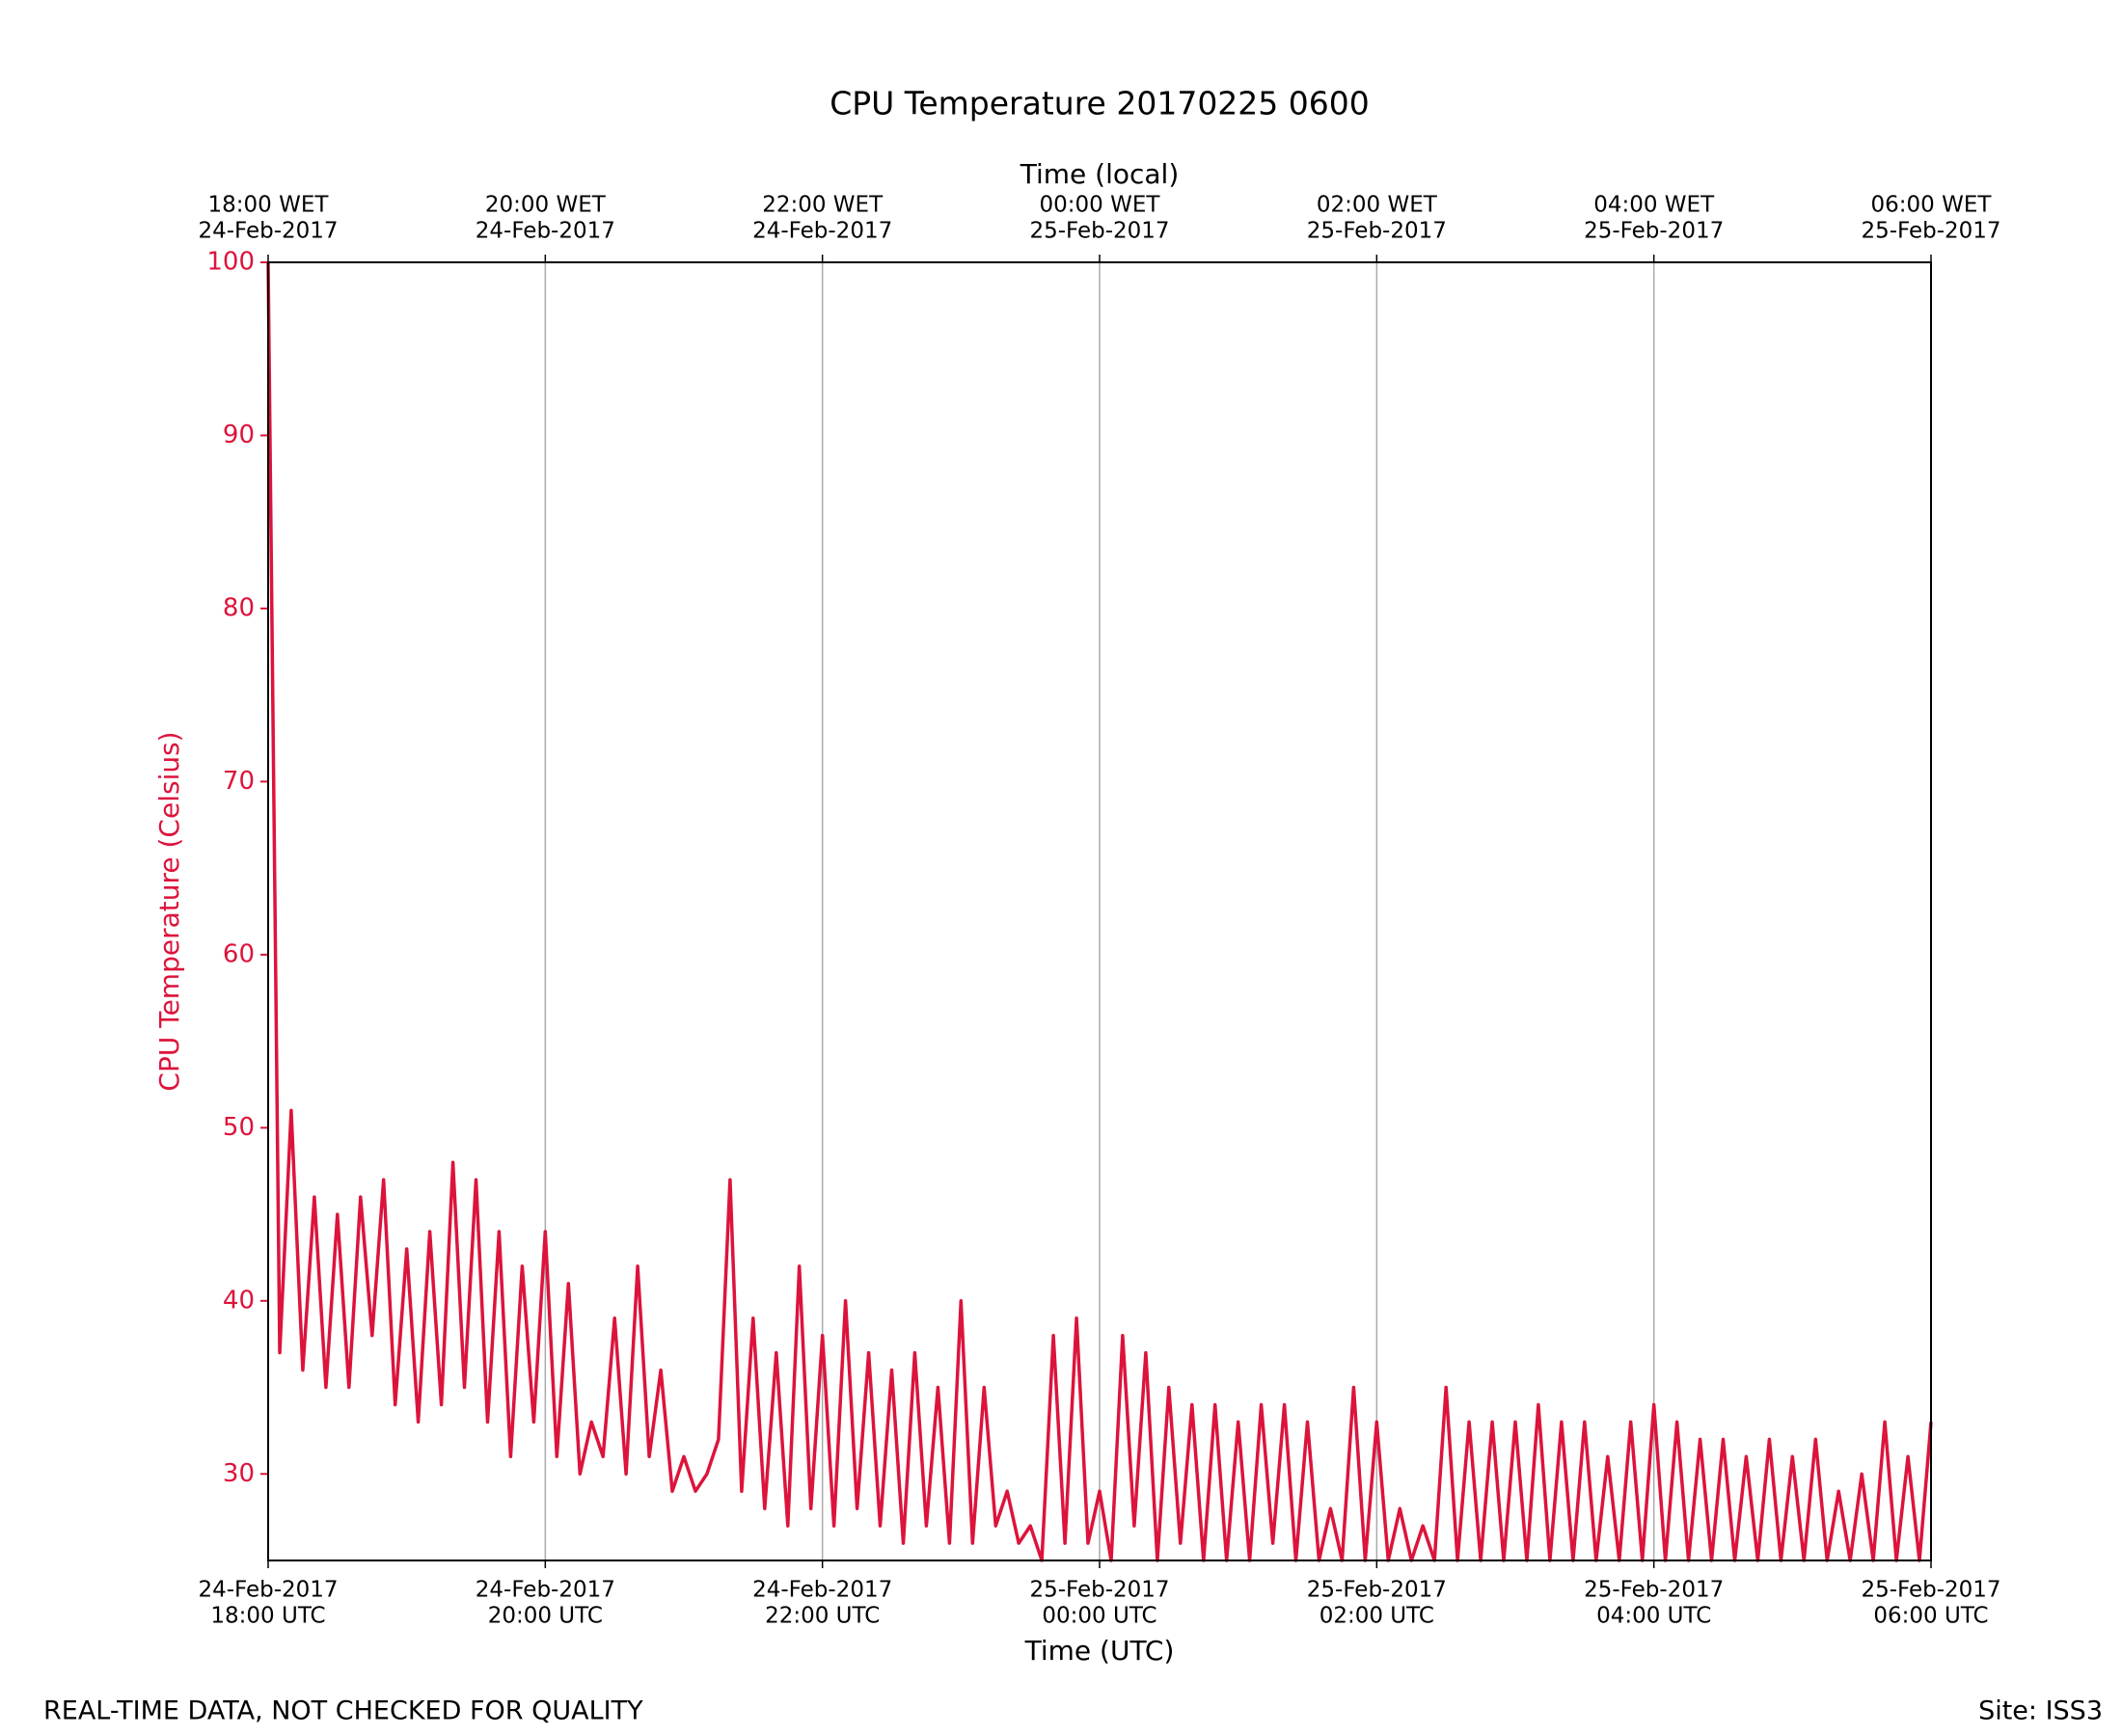  Describe the element at coordinates (2041, 1711) in the screenshot. I see `site-label: Site: ISS3` at that location.